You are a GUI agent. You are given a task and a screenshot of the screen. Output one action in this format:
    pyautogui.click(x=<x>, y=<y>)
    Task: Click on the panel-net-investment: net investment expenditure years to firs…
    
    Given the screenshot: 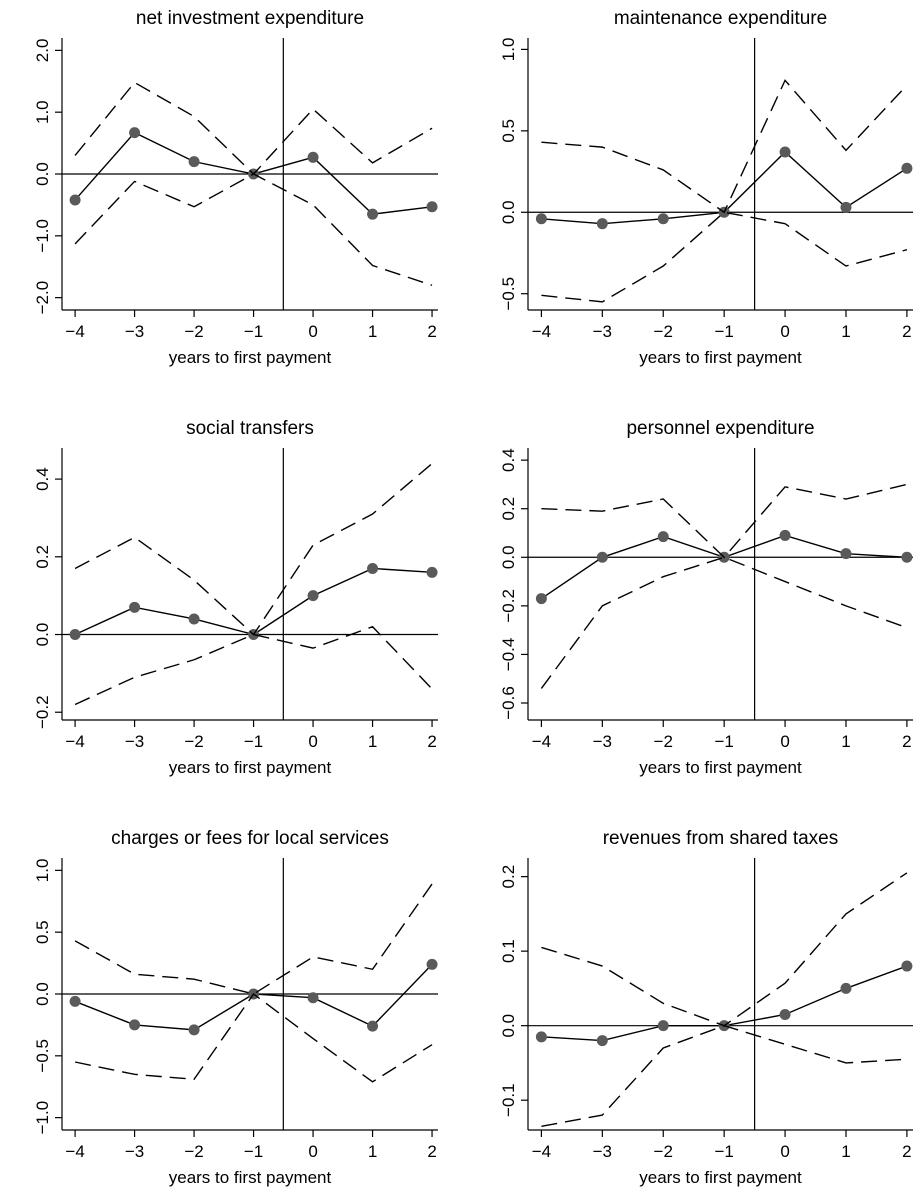 What is the action you would take?
    pyautogui.click(x=235, y=187)
    